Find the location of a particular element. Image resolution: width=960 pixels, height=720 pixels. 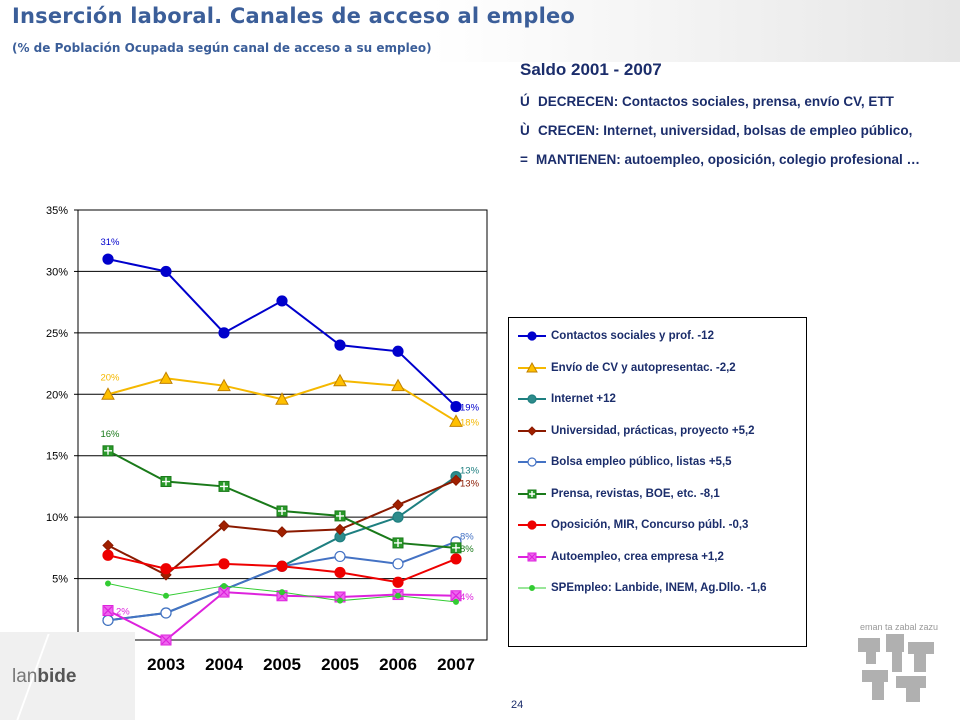

y-tick-label: 30% is located at coordinates (57, 272).